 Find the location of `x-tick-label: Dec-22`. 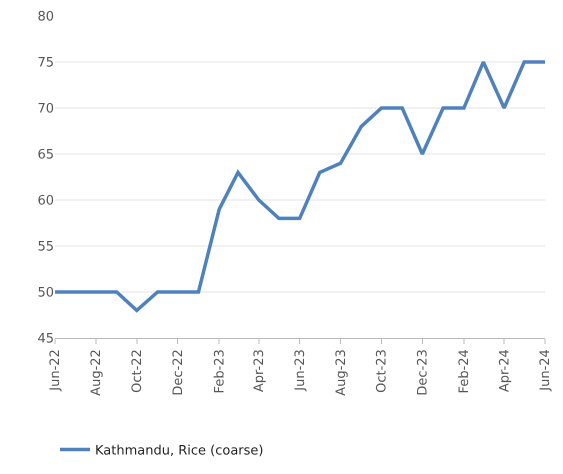

x-tick-label: Dec-22 is located at coordinates (178, 372).